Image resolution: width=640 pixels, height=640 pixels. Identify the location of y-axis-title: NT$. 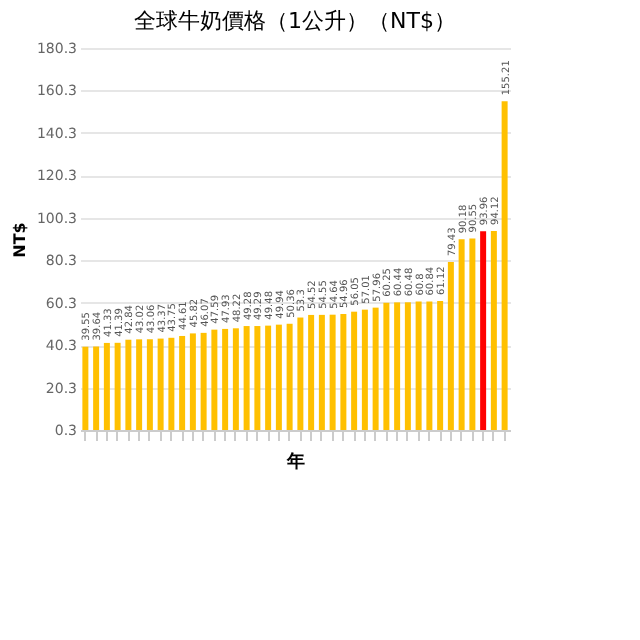
(19, 239).